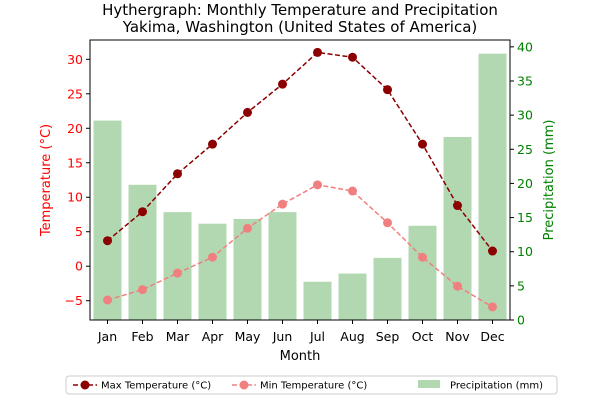  Describe the element at coordinates (74, 300) in the screenshot. I see `left-axis-tick-label: −5` at that location.